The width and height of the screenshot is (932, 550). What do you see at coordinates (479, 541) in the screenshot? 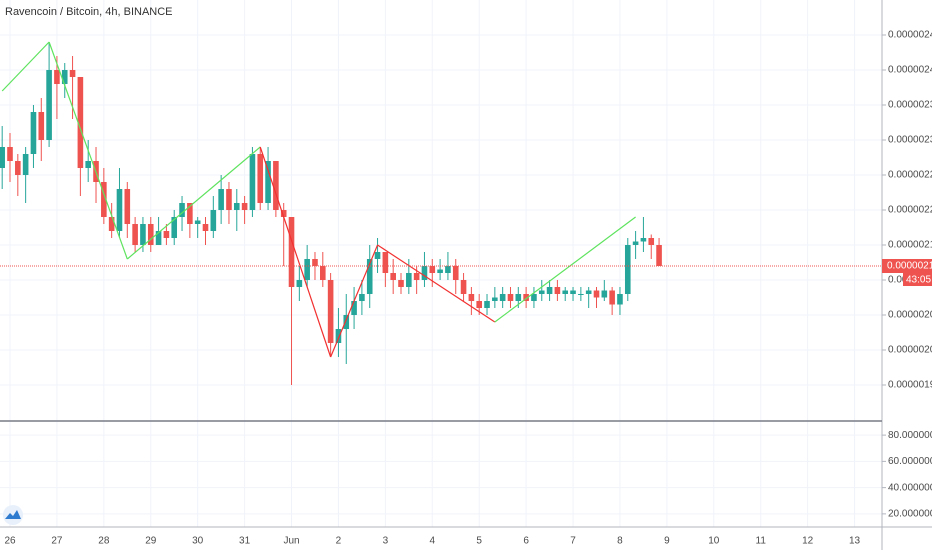
I see `x-tick-label: 5` at bounding box center [479, 541].